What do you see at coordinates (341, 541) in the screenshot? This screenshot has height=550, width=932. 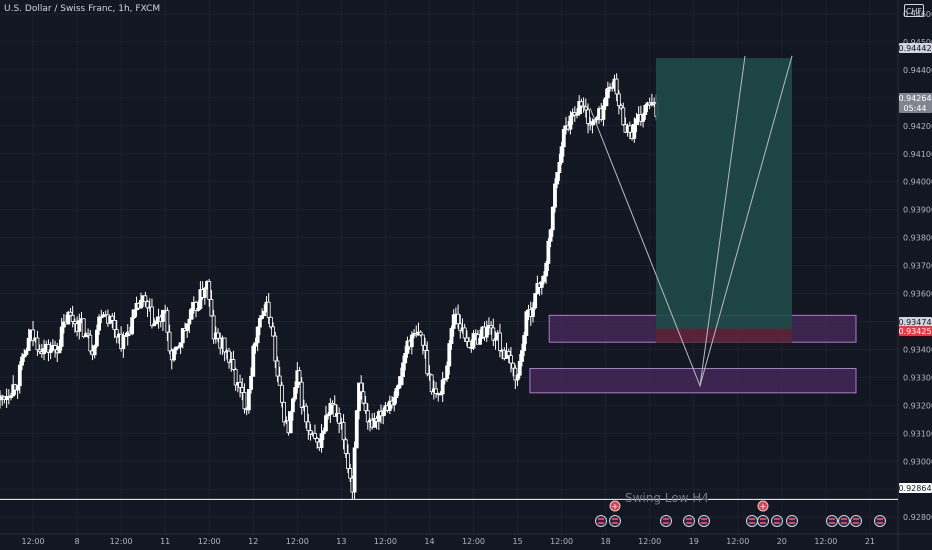 I see `x-tick-label: 13` at bounding box center [341, 541].